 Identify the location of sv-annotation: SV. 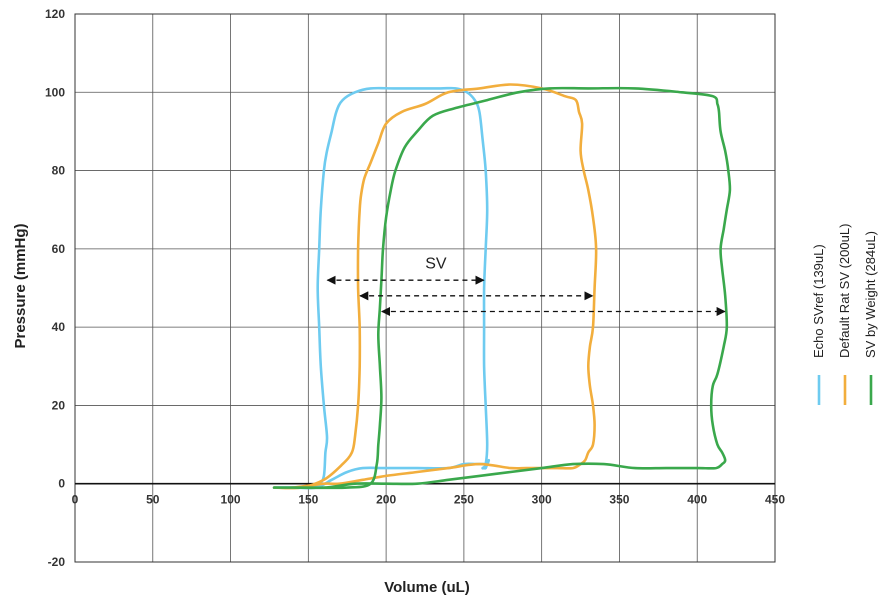
(436, 263).